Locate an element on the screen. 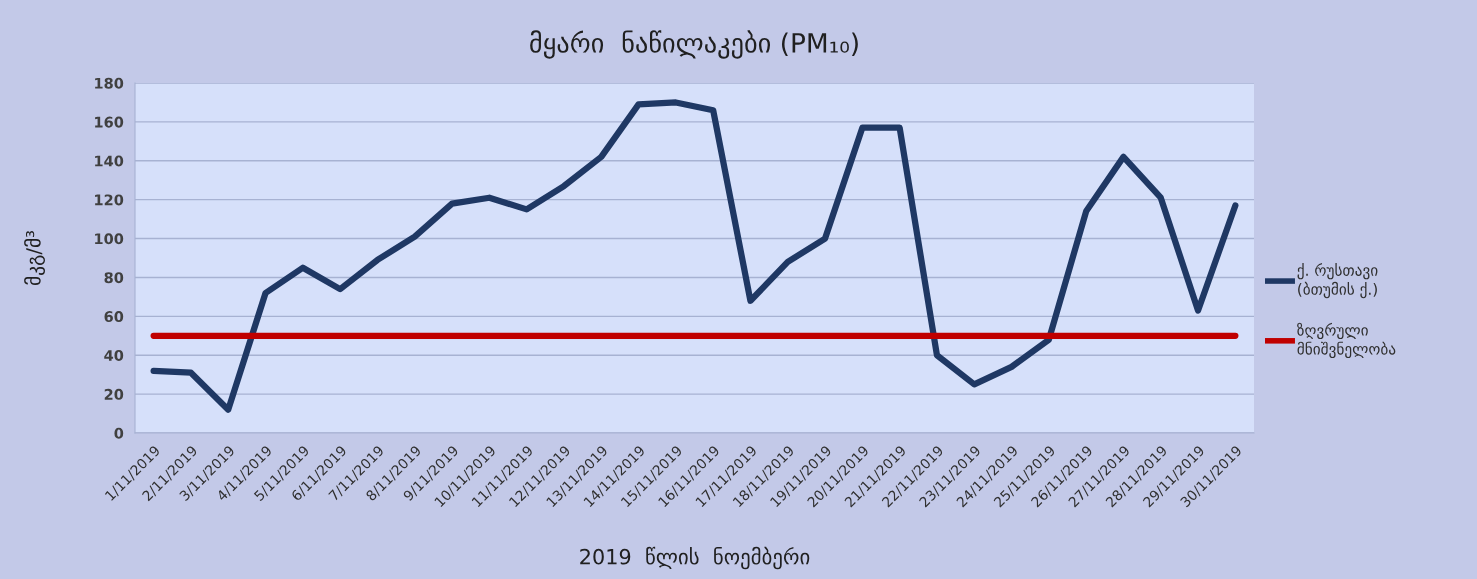  y-tick-label: 20 is located at coordinates (114, 394).